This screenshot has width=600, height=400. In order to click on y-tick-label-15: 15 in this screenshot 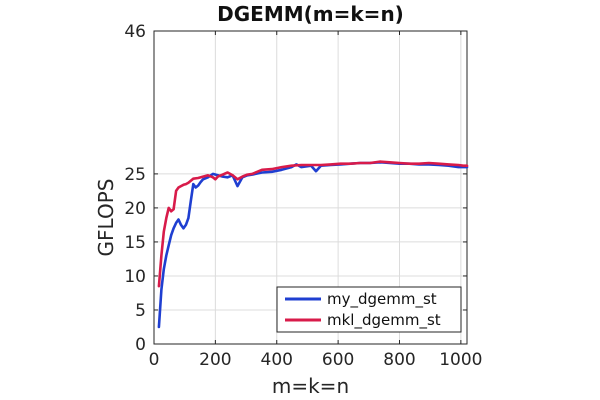, I will do `click(135, 243)`.